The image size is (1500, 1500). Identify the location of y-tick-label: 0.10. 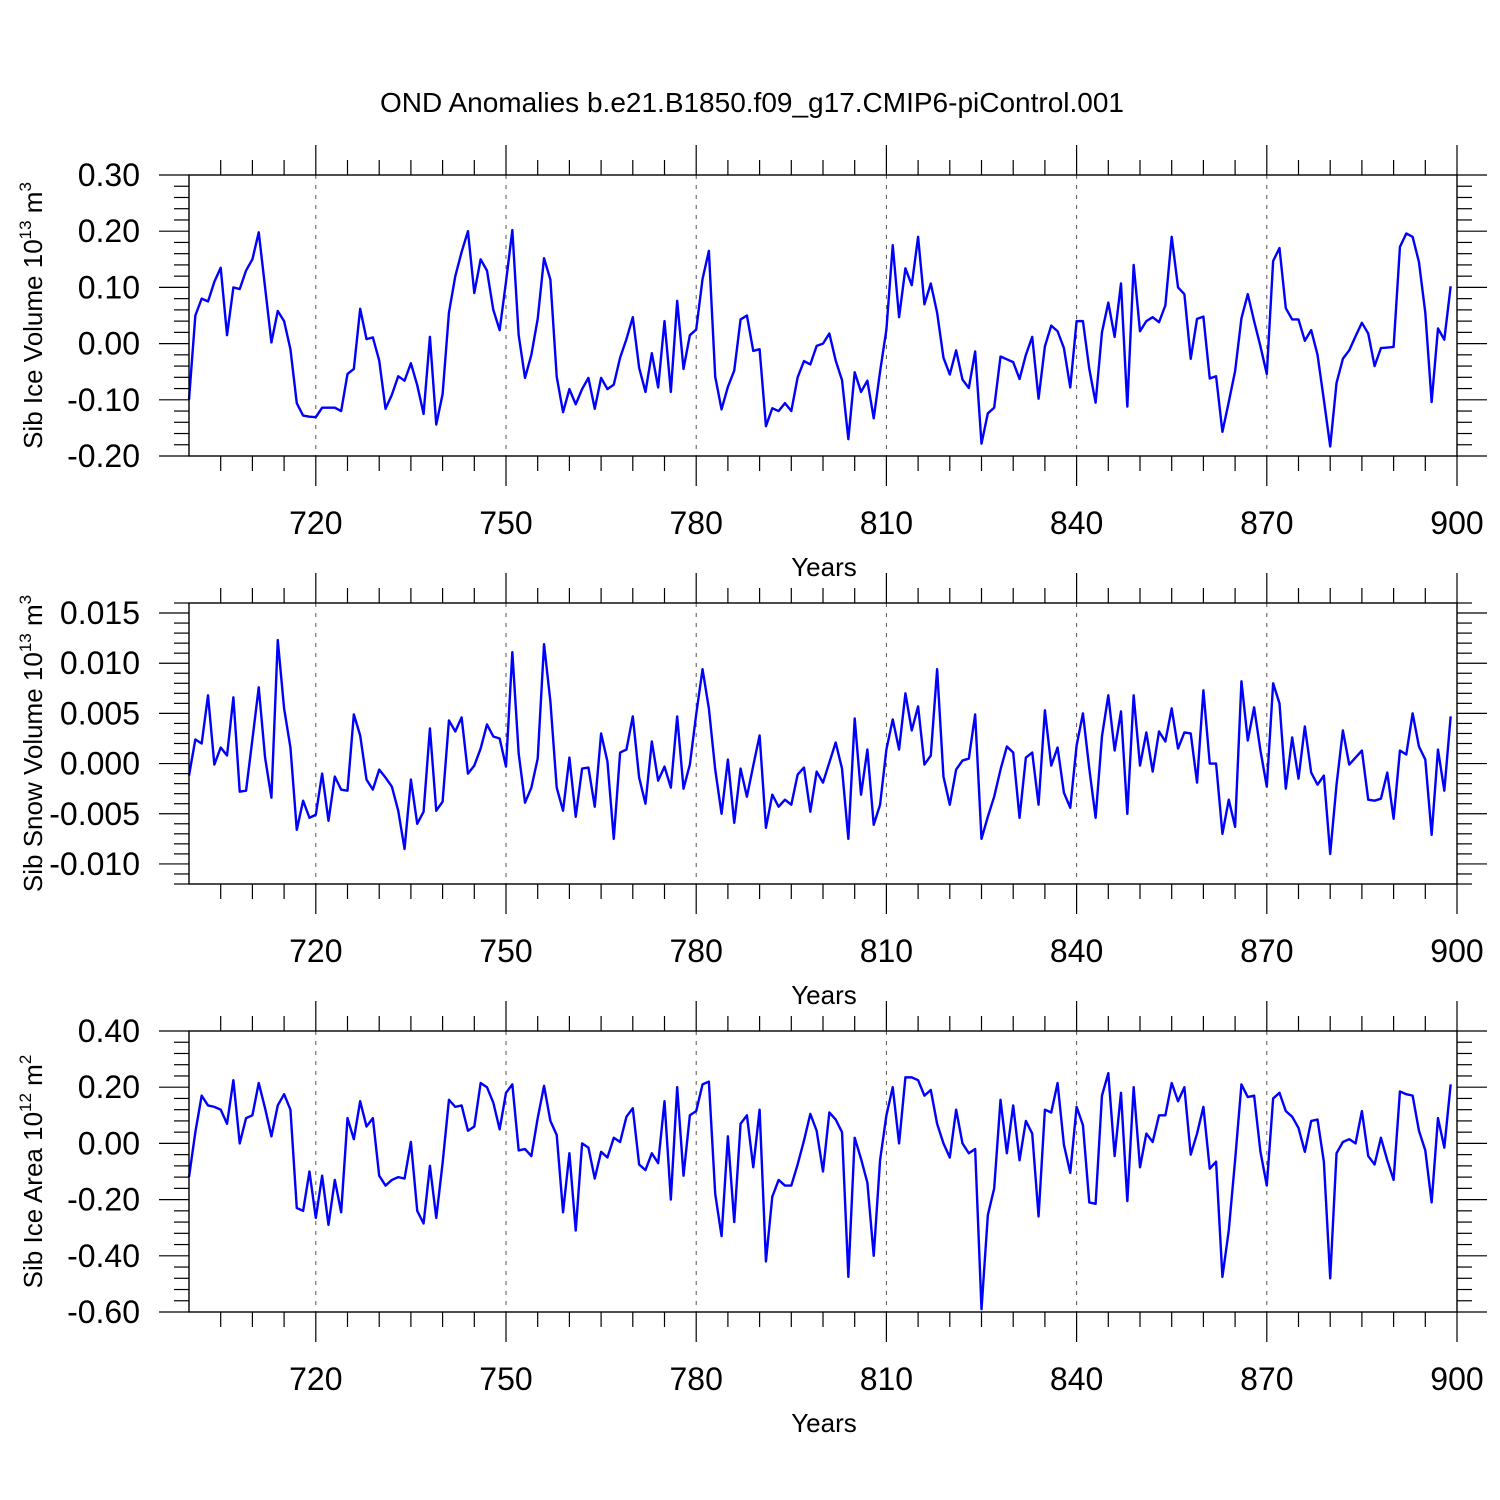
(109, 287).